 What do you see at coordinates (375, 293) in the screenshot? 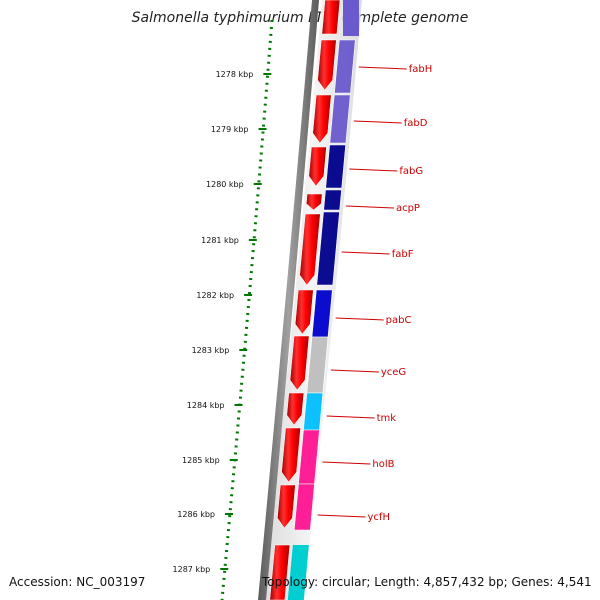
I see `gene-labels: fabH fabD fabG acpP fabF pabC yceG tmk holB ycfH` at bounding box center [375, 293].